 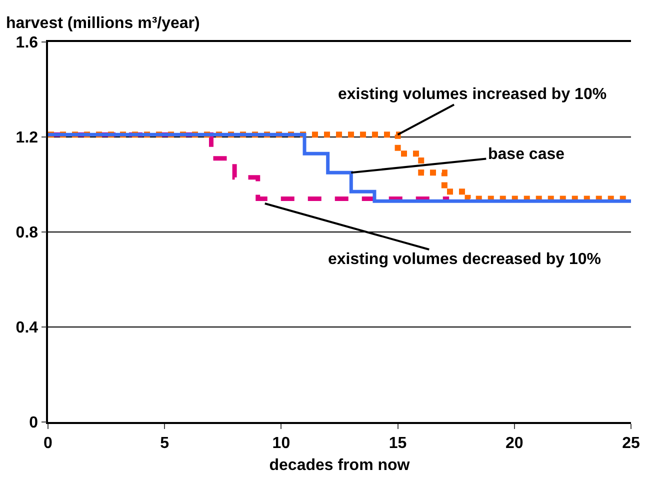 What do you see at coordinates (515, 443) in the screenshot?
I see `x-tick-label: 20` at bounding box center [515, 443].